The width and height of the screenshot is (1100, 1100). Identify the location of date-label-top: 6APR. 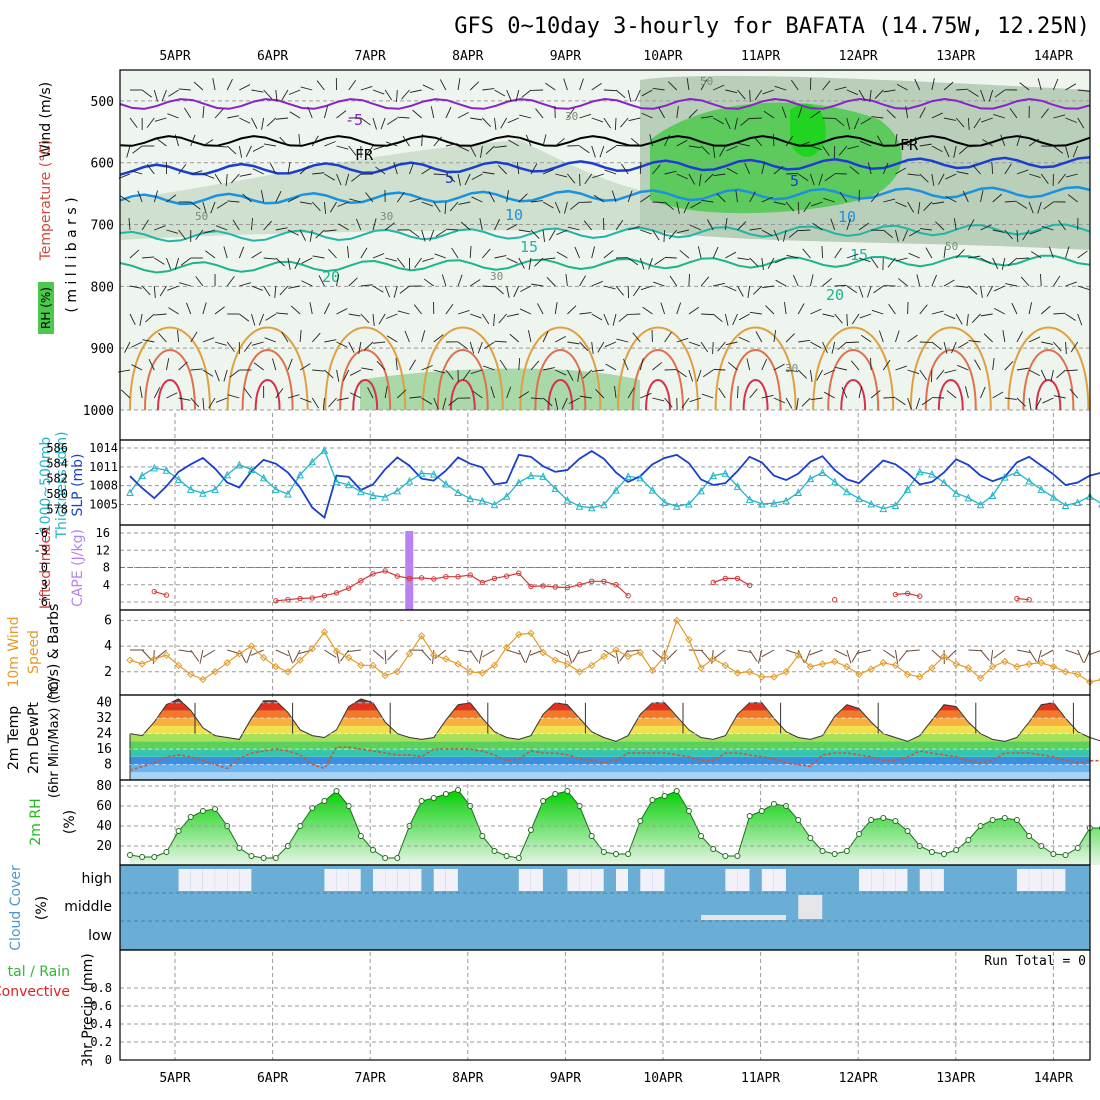
(272, 56).